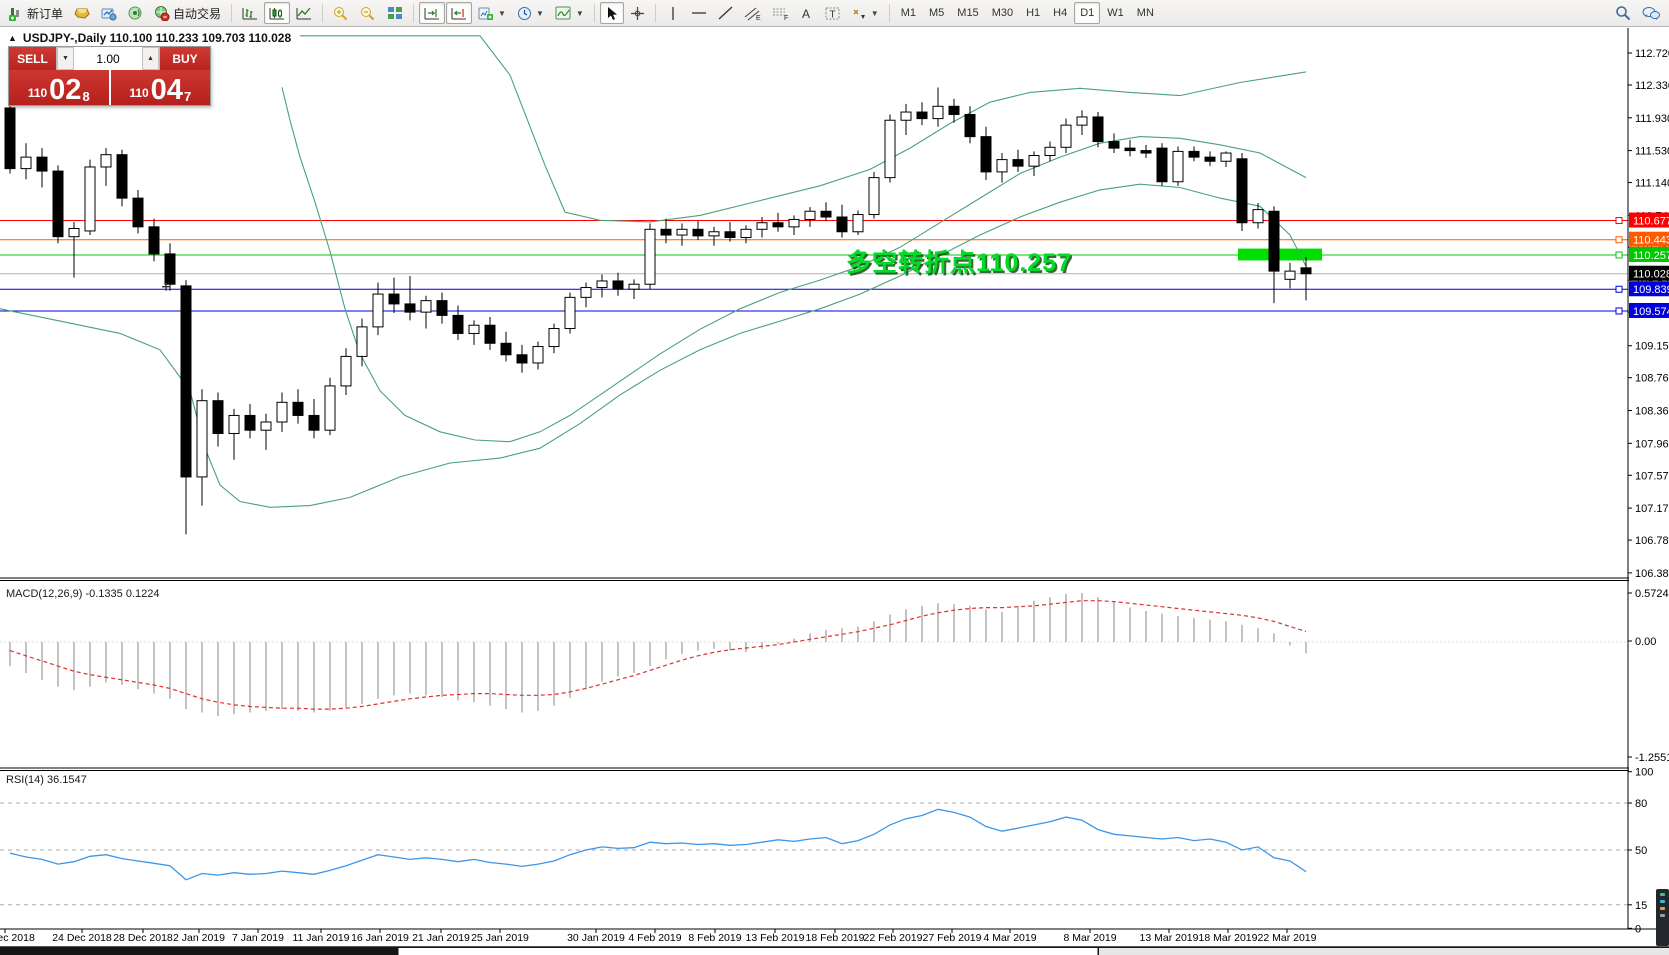 Image resolution: width=1669 pixels, height=955 pixels. What do you see at coordinates (1649, 239) in the screenshot?
I see `price-label-box` at bounding box center [1649, 239].